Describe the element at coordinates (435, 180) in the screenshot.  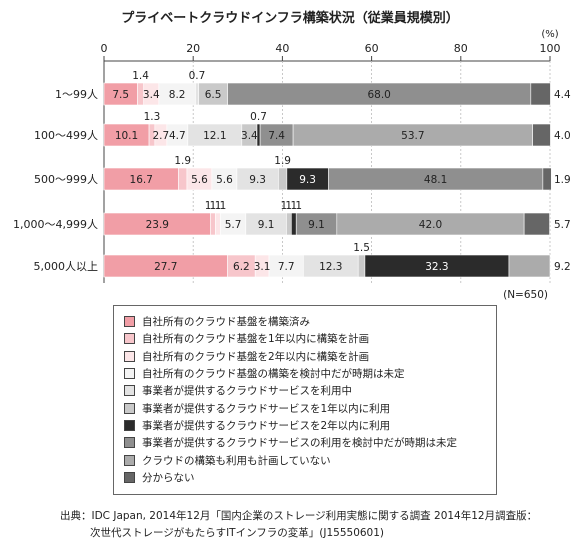
I see `data-label: 48.1` at that location.